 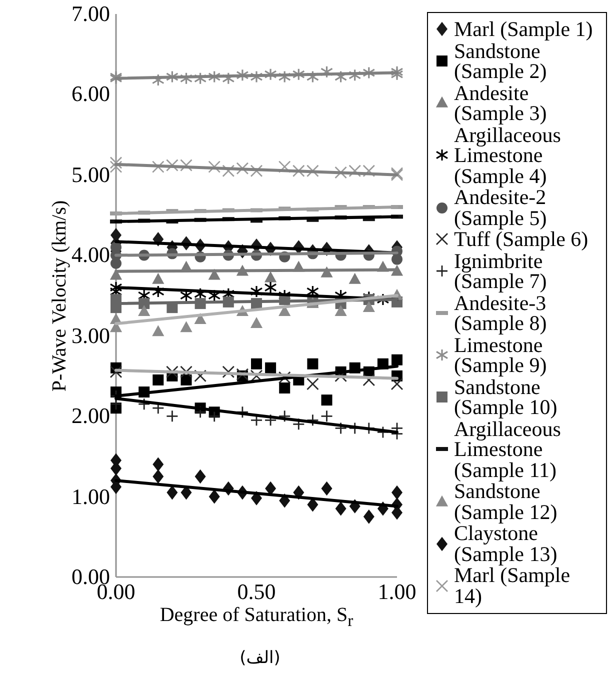 I want to click on y-tick-label: 3.00, so click(x=91, y=335).